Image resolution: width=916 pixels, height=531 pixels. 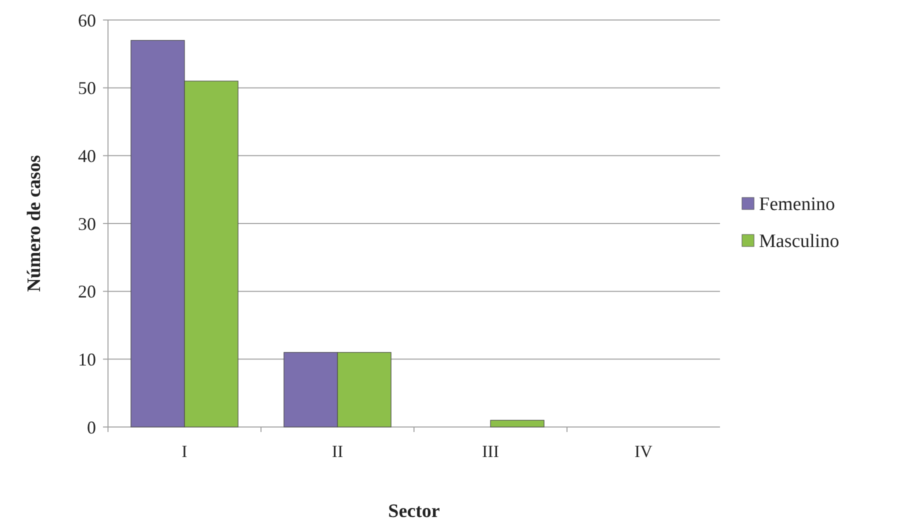 I want to click on y-tick-label: 50, so click(x=87, y=88).